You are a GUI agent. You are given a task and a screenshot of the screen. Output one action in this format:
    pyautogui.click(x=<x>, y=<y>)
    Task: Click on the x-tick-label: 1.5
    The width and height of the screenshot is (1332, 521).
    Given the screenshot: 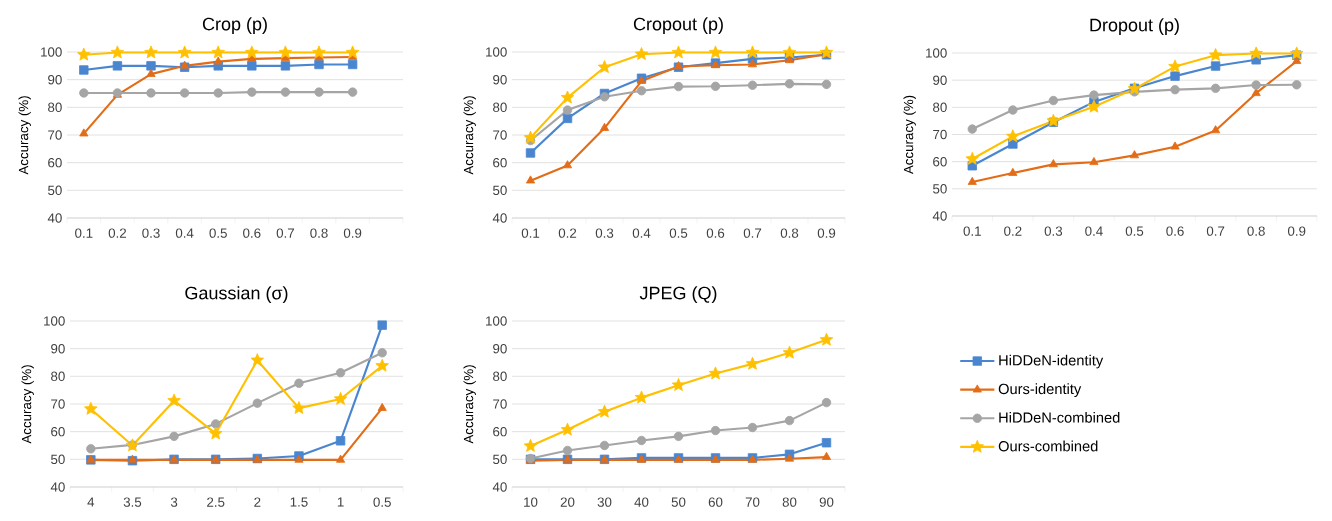 What is the action you would take?
    pyautogui.click(x=299, y=502)
    